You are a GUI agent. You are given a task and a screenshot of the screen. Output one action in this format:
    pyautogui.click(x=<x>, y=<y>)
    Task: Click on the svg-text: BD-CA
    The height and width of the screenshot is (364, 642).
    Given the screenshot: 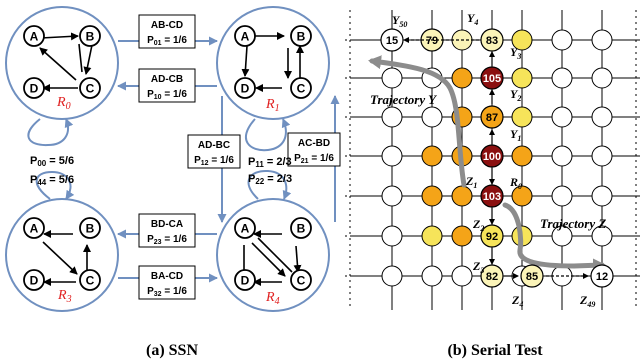 What is the action you would take?
    pyautogui.click(x=167, y=224)
    